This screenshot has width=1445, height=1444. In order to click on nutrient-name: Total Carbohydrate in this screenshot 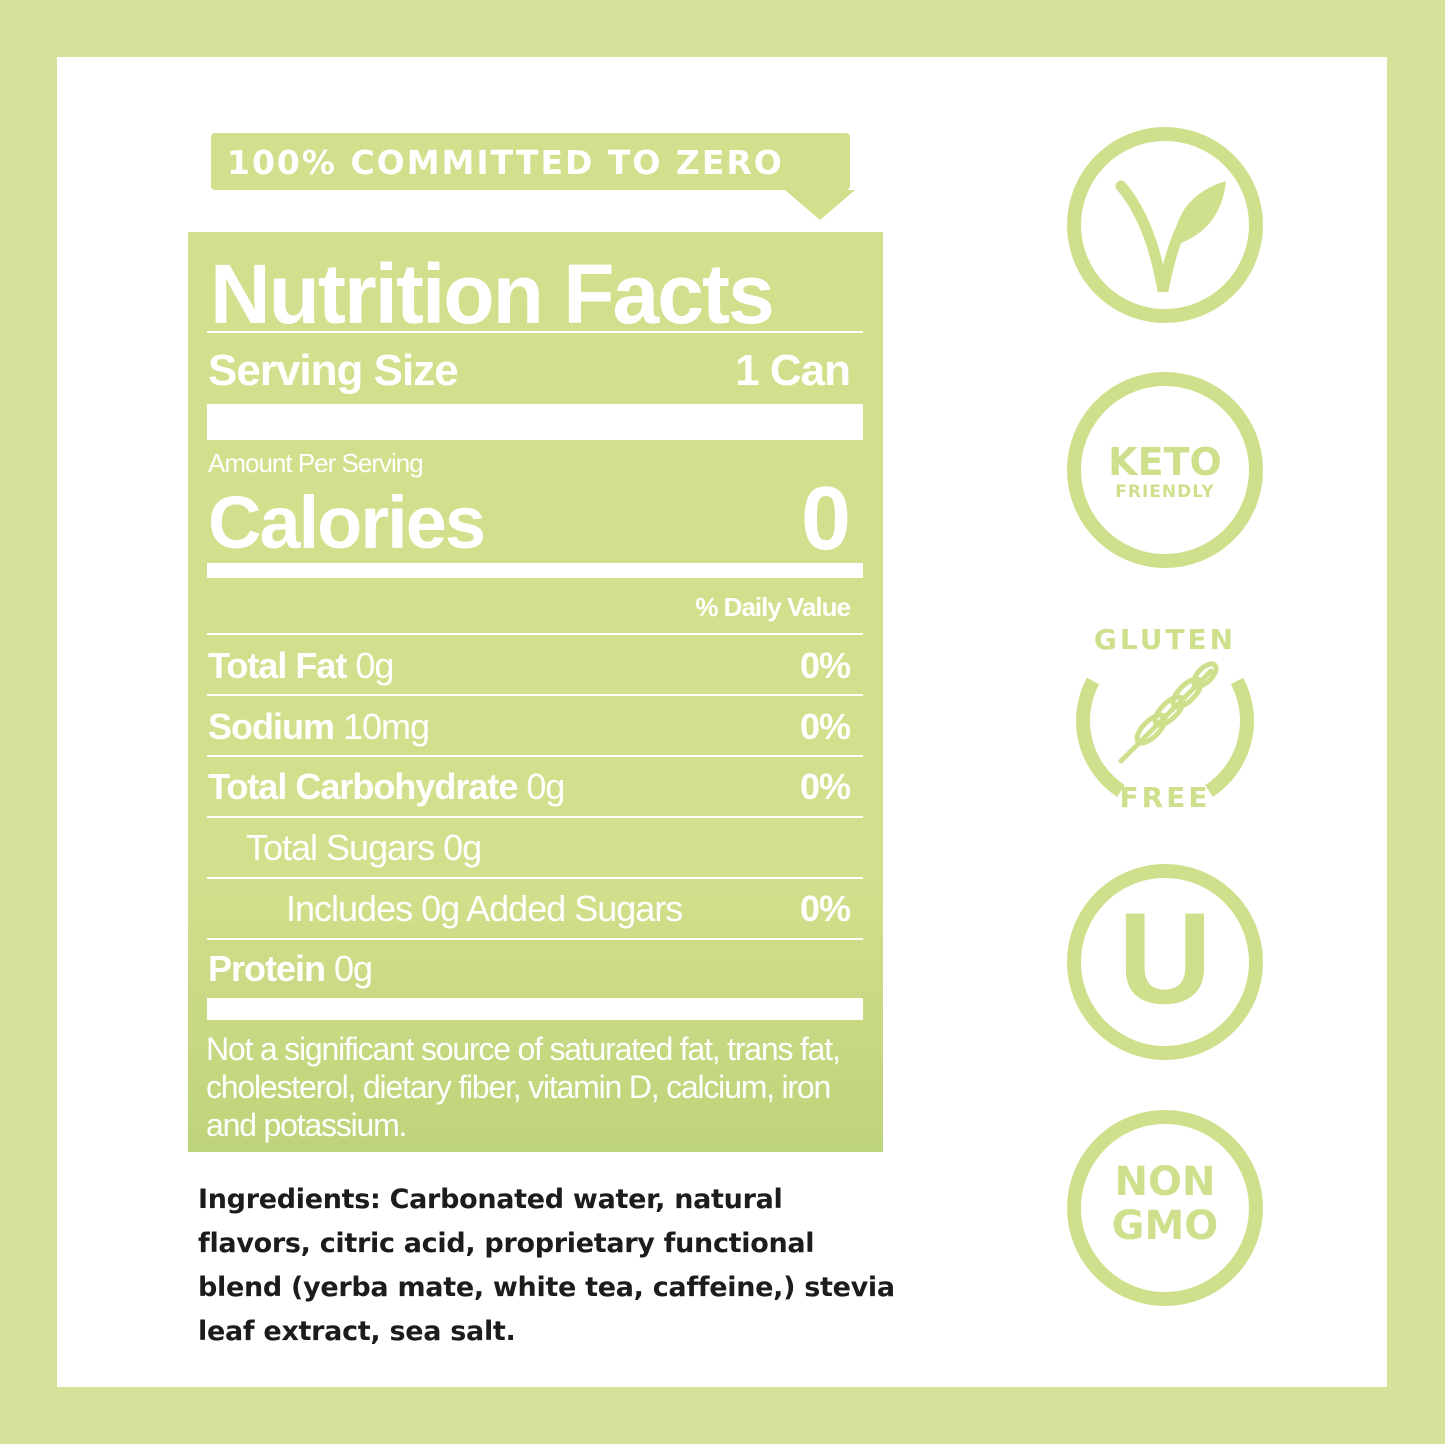, I will do `click(363, 786)`.